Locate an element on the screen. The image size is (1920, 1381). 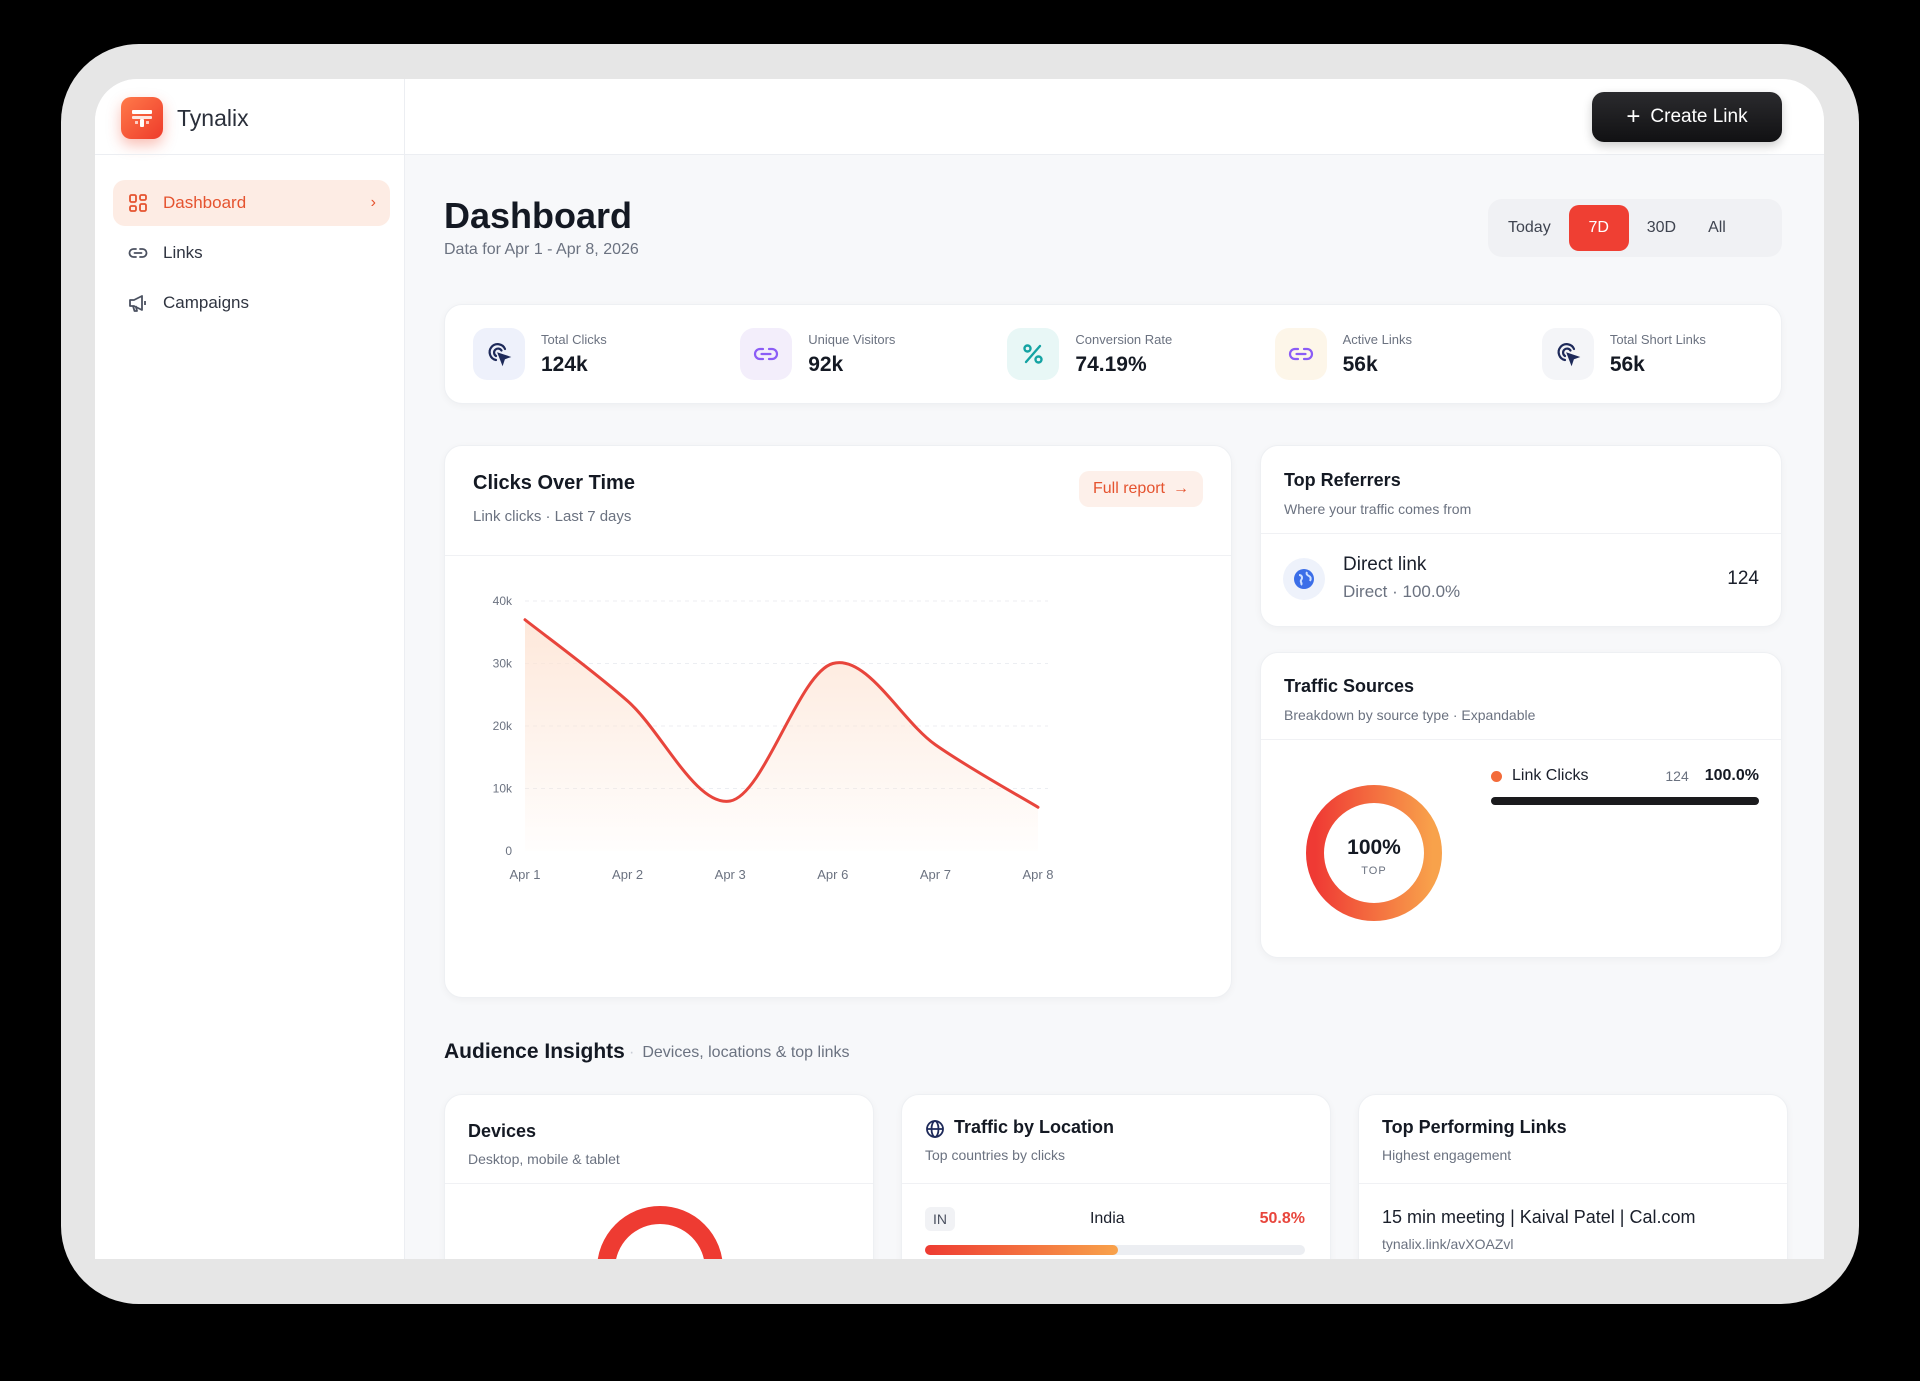
stat-label: Conversion Rate is located at coordinates (1124, 339).